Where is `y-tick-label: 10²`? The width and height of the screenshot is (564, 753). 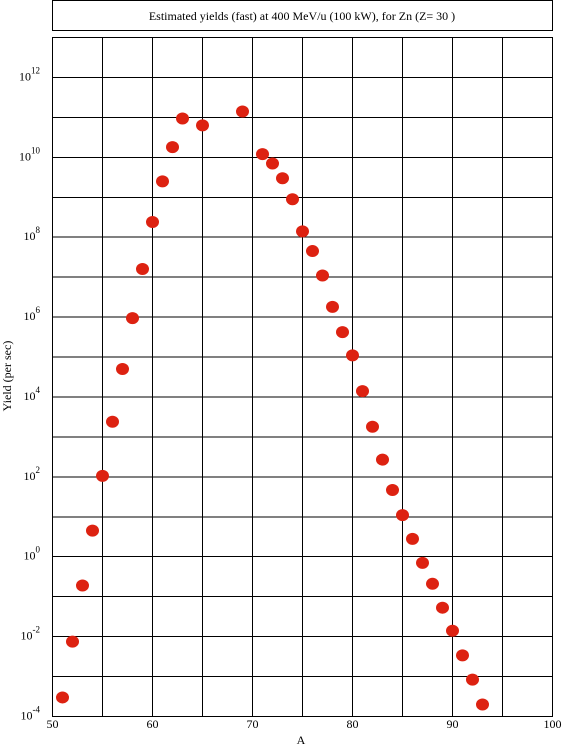 y-tick-label: 10² is located at coordinates (32, 474).